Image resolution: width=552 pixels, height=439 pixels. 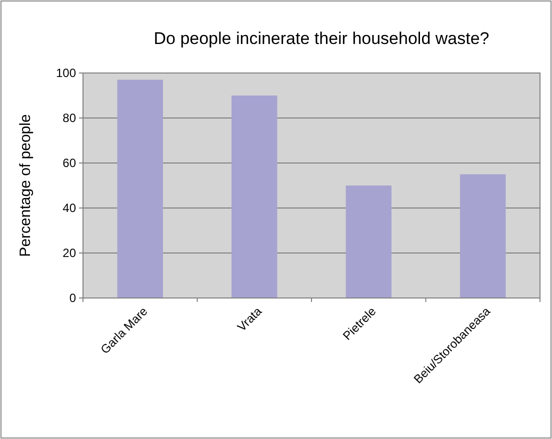 What do you see at coordinates (322, 38) in the screenshot?
I see `chart-title: Do people incinerate their household waste?` at bounding box center [322, 38].